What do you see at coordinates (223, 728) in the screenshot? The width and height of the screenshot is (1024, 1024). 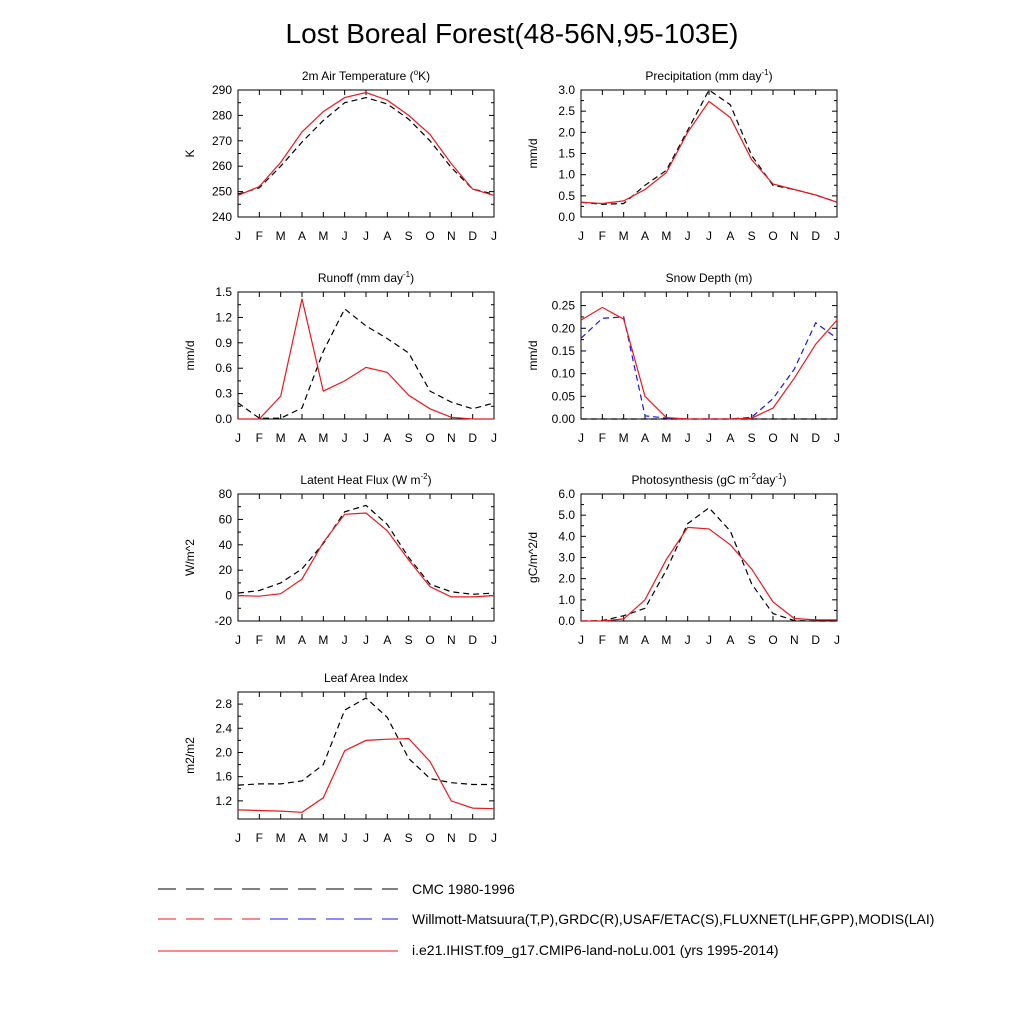 I see `y-tick-label: 2.4` at bounding box center [223, 728].